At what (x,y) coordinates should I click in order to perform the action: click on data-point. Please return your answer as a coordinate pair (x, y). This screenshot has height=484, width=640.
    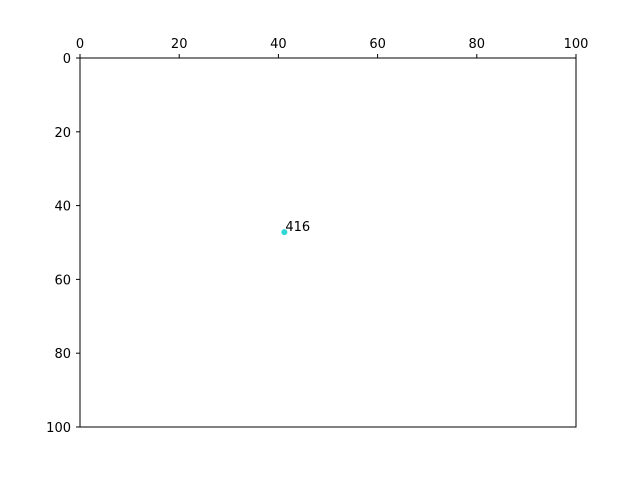
    Looking at the image, I should click on (284, 232).